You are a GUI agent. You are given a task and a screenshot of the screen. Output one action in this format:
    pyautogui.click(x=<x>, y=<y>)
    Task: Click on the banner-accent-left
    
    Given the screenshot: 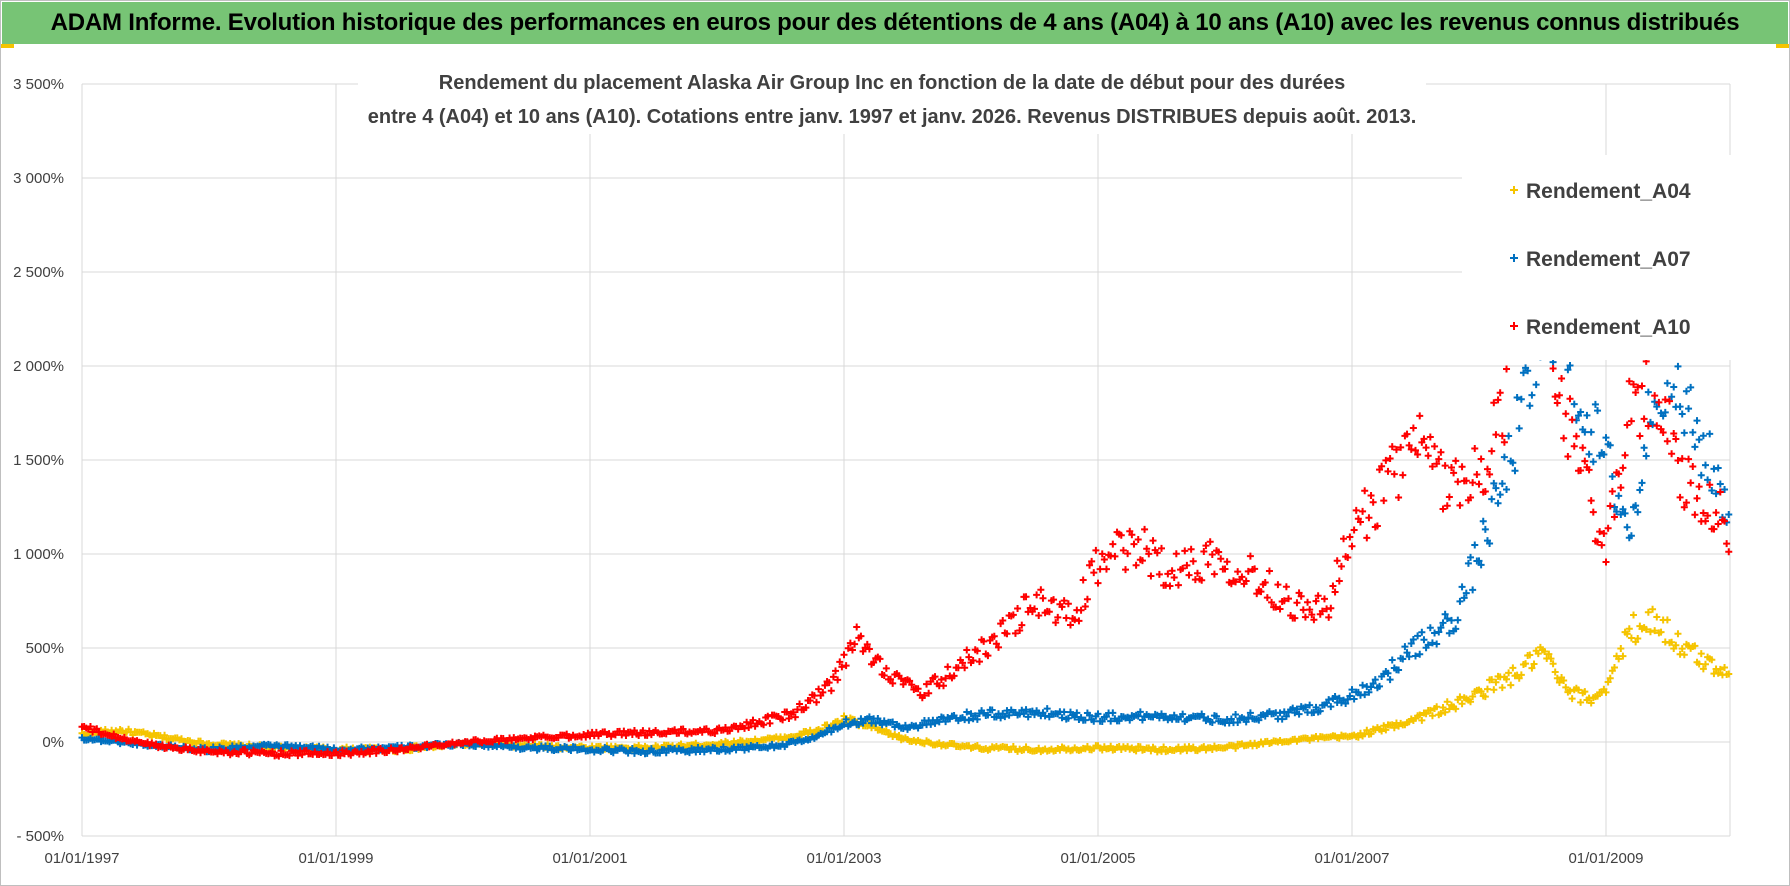 What is the action you would take?
    pyautogui.click(x=7, y=46)
    